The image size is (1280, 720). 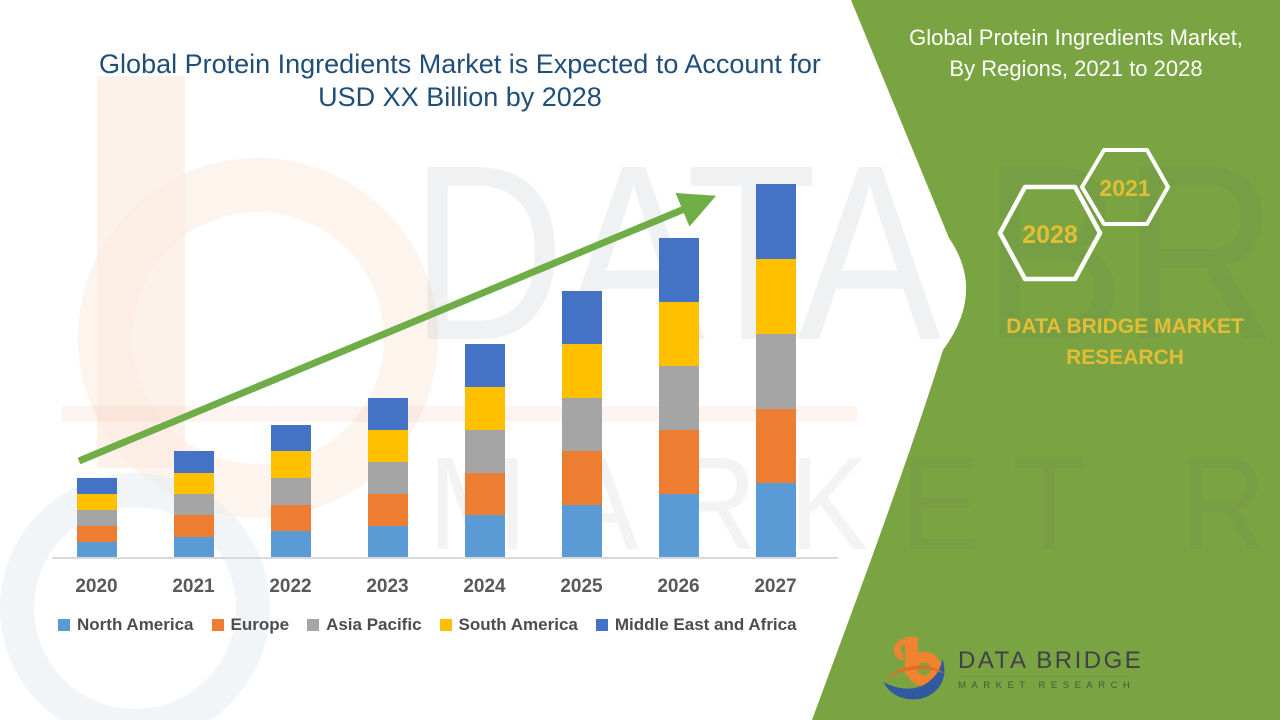 What do you see at coordinates (436, 587) in the screenshot?
I see `x-axis-labels: 2020 2021 2022 2023 2024 2025 2026 2027` at bounding box center [436, 587].